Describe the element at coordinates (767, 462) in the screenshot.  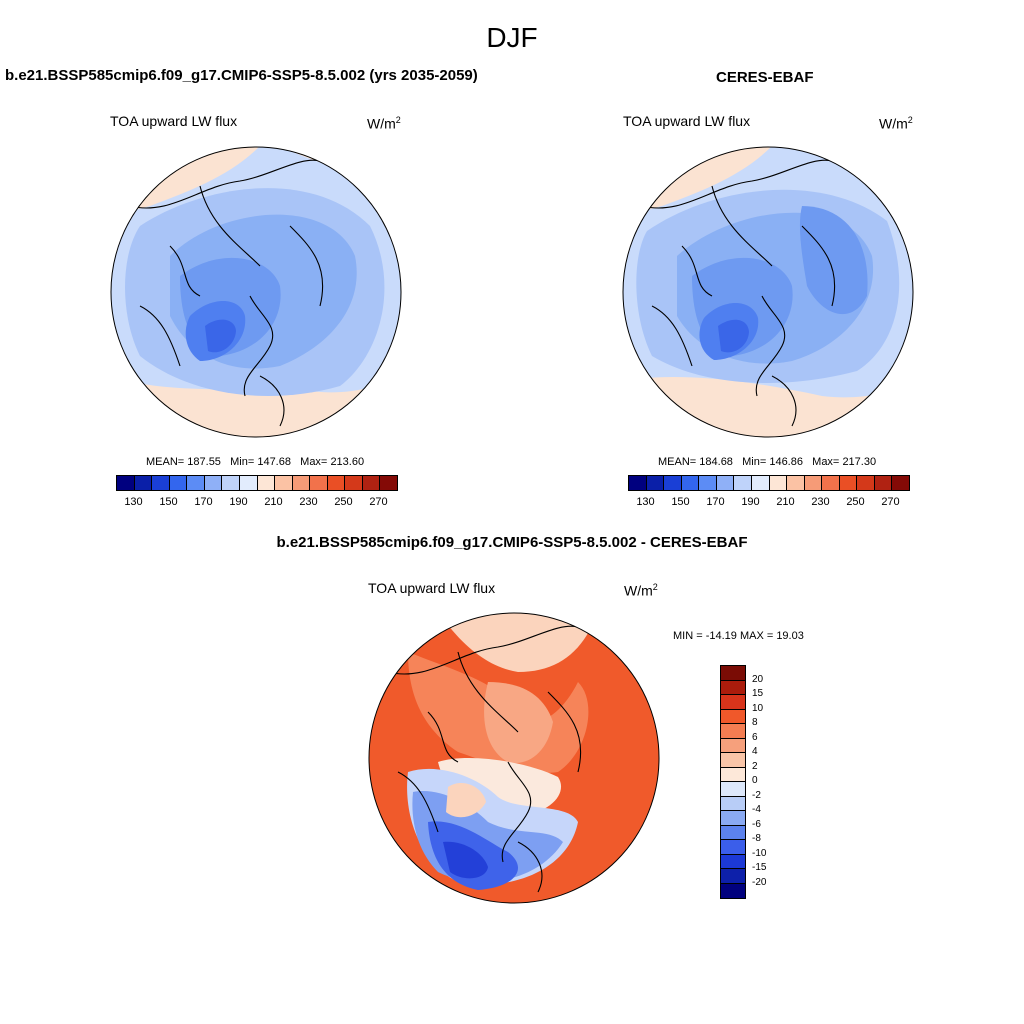
I see `stats-obs: MEAN= 184.68 Min= 146.86 Max= 217.30` at that location.